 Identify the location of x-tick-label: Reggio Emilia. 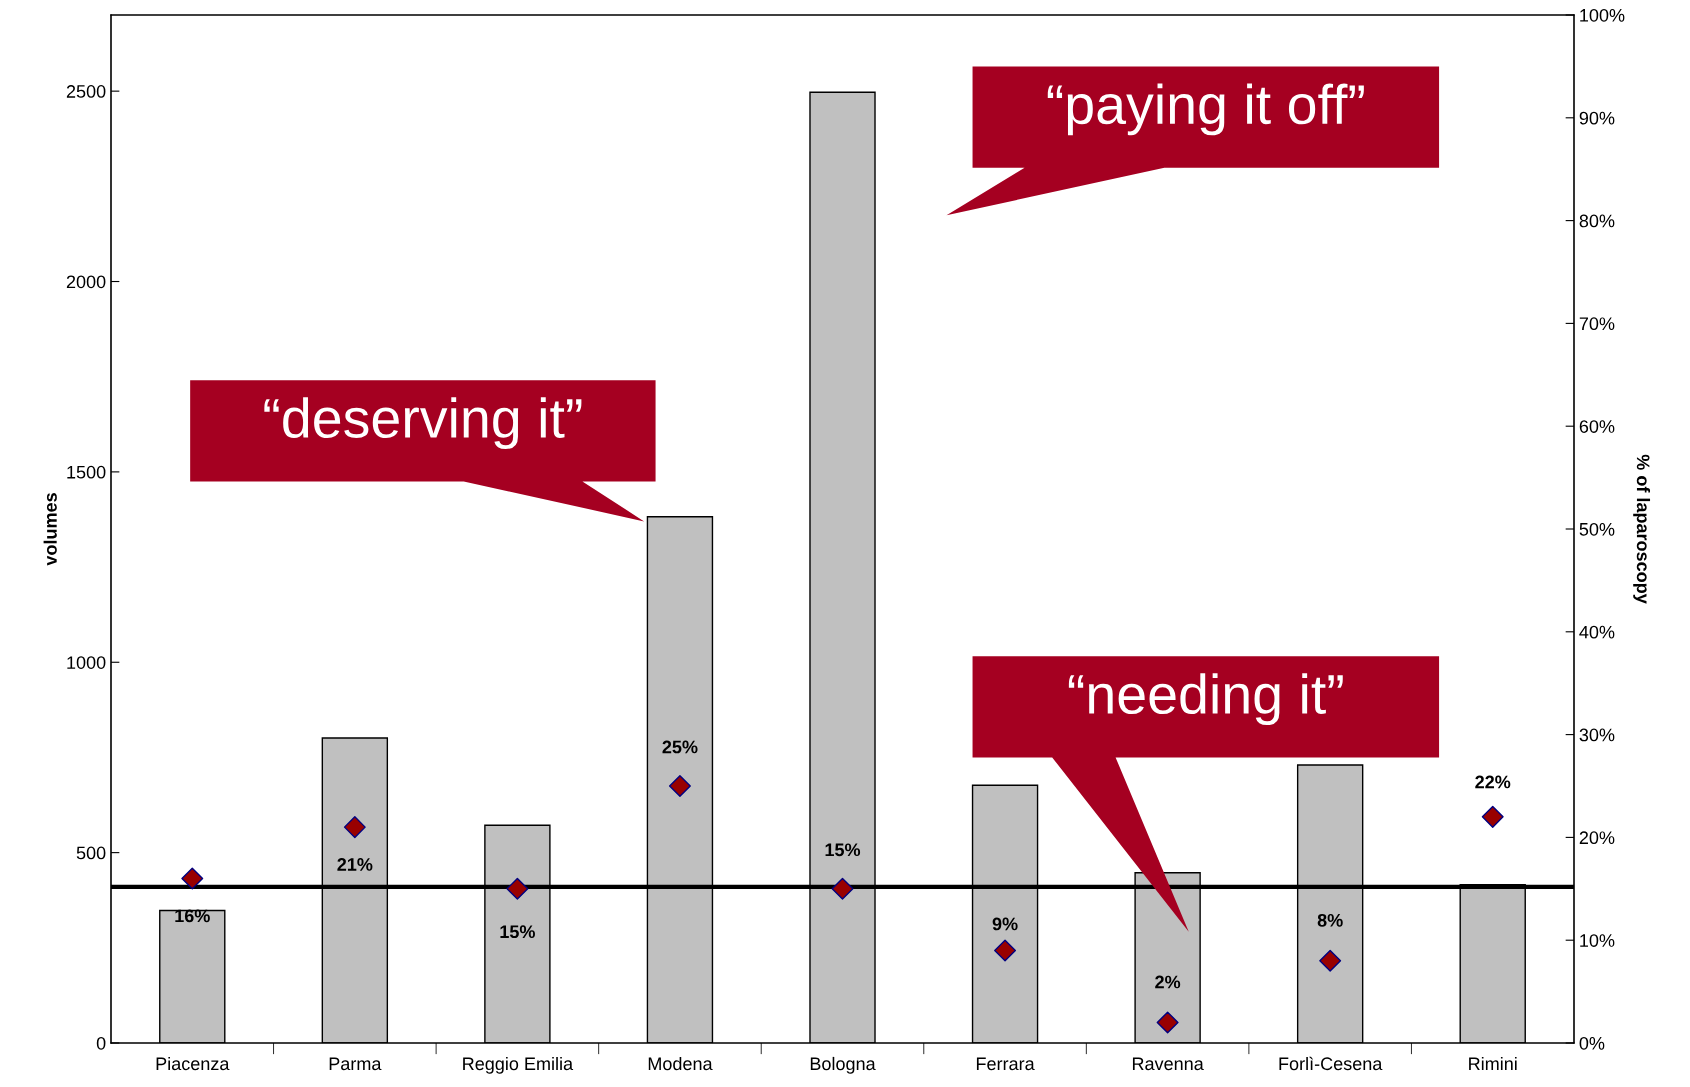
(518, 1065).